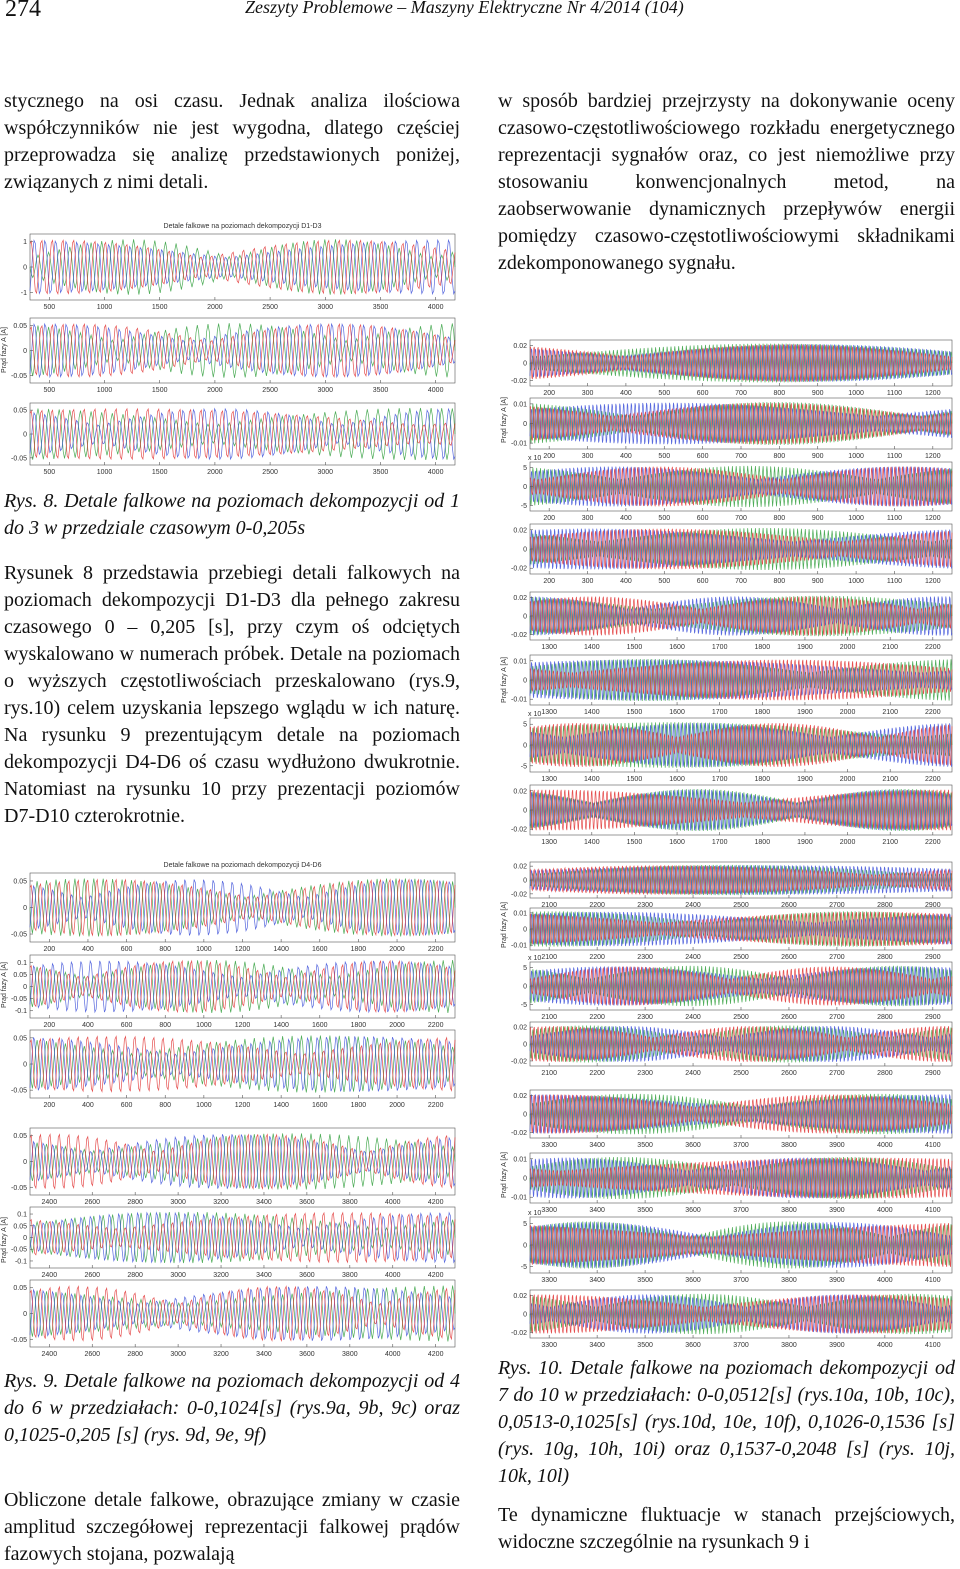  I want to click on x-tick-label: 700, so click(741, 456).